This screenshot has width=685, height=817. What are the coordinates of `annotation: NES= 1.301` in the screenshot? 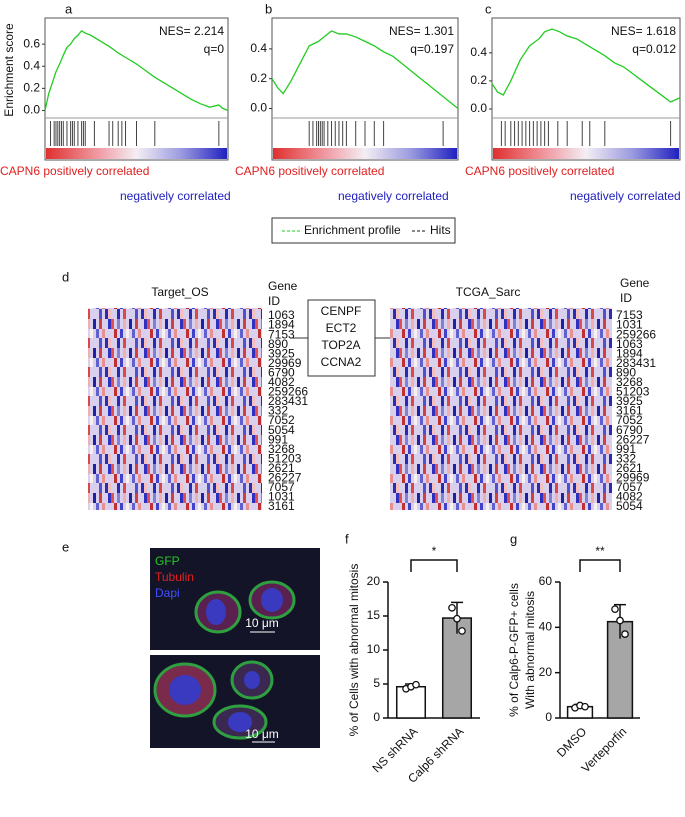 It's located at (421, 31).